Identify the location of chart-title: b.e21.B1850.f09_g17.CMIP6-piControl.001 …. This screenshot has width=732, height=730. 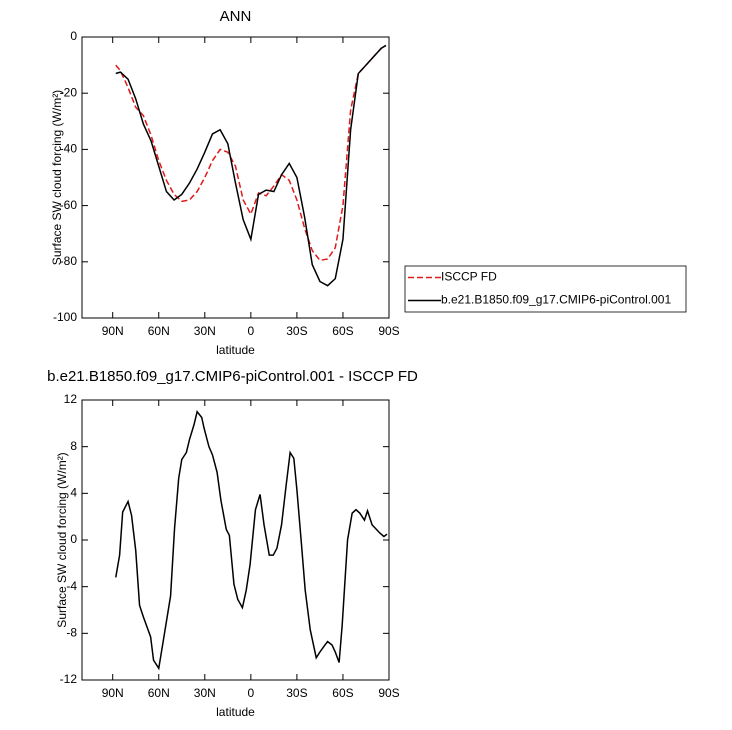
(232, 376).